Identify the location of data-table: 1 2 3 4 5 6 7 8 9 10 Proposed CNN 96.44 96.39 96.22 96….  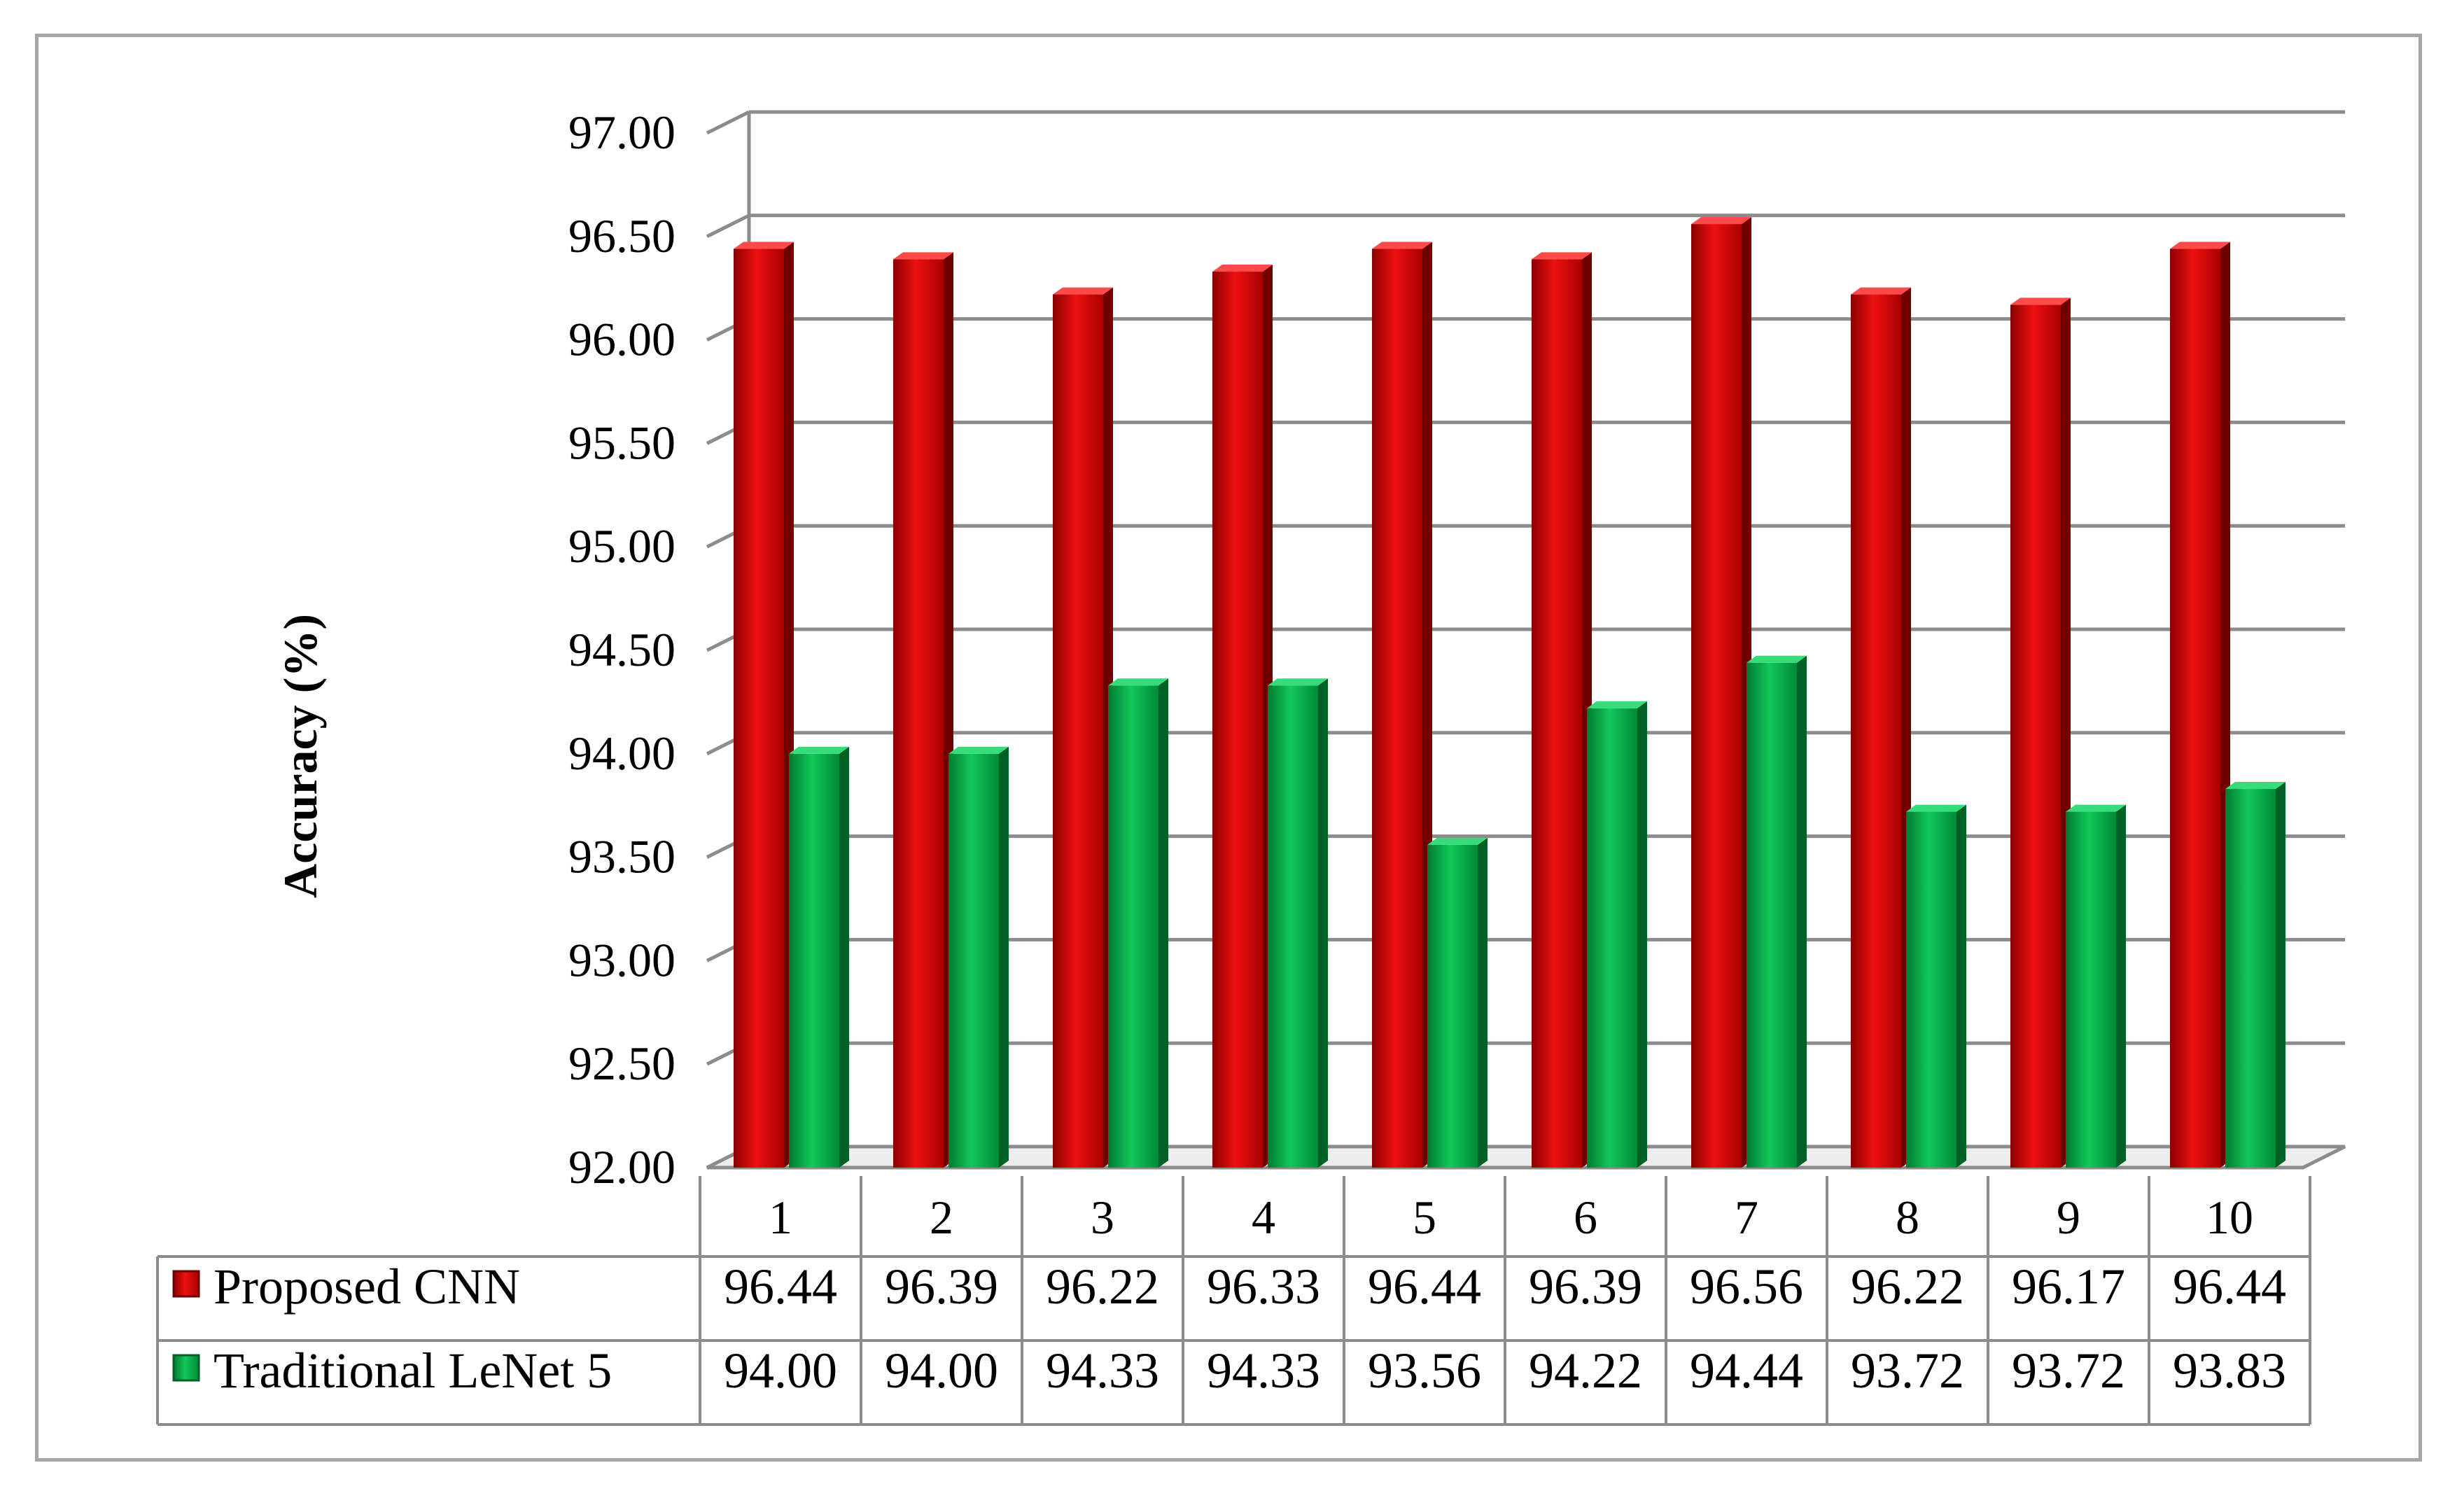
(1234, 1300).